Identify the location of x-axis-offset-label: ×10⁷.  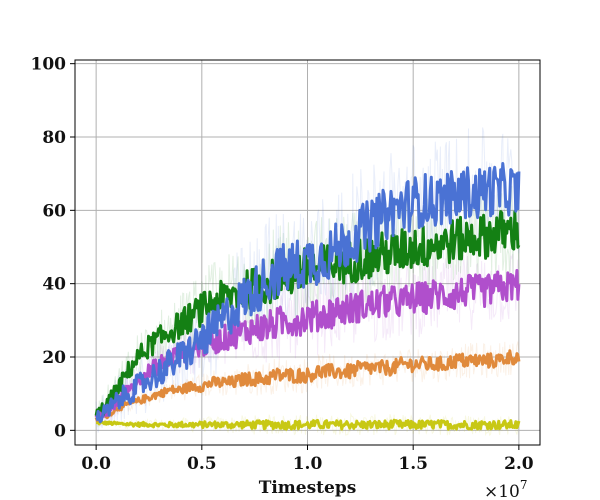
(506, 489).